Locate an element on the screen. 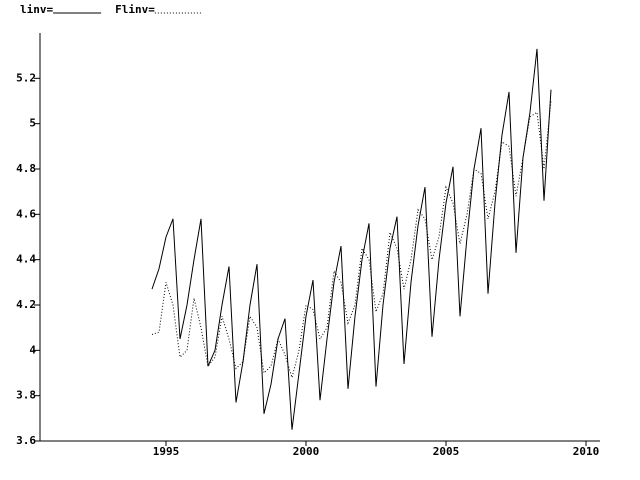 Image resolution: width=640 pixels, height=480 pixels. legend-label: linv= is located at coordinates (36, 9).